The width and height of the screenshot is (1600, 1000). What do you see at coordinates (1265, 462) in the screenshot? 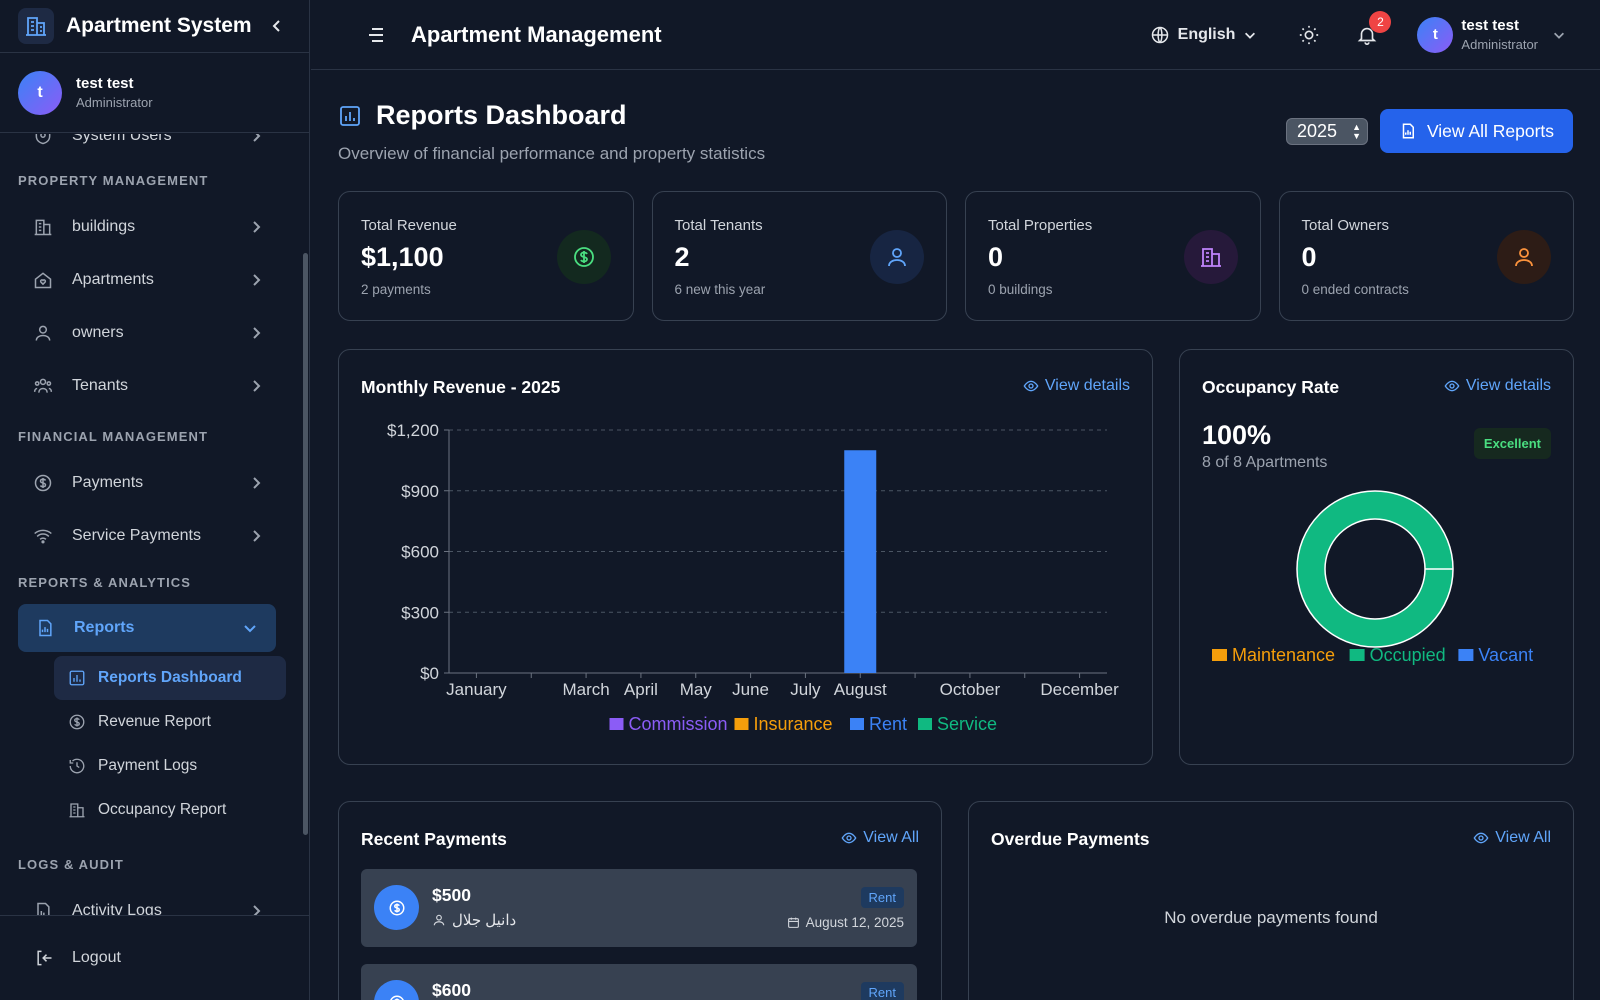
I see `occupancy-detail: 8 of 8 Apartments` at bounding box center [1265, 462].